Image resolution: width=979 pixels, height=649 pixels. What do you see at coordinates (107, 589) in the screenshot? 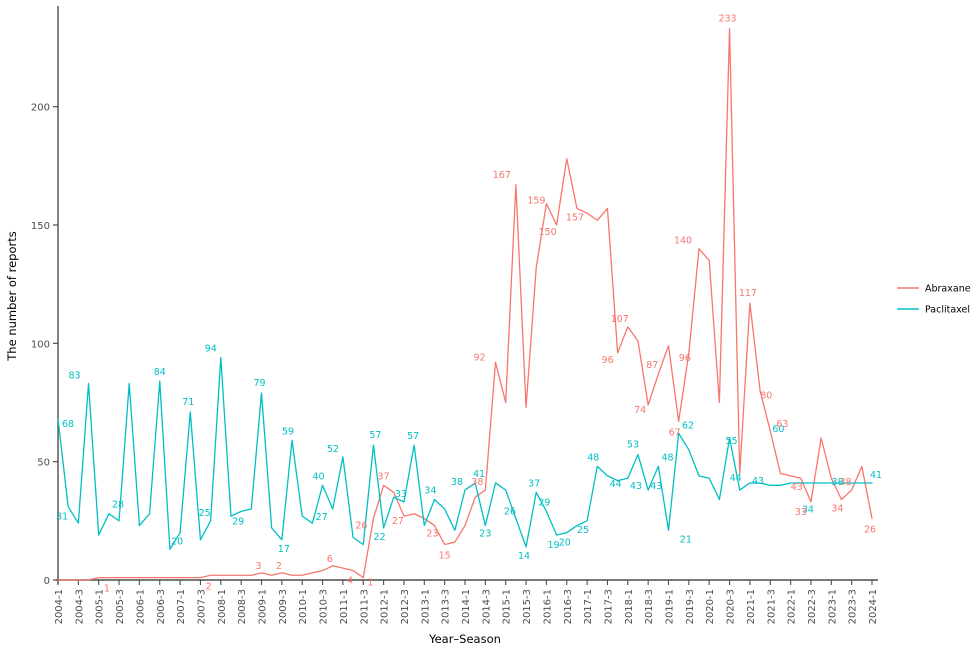
I see `point-label: 1` at bounding box center [107, 589].